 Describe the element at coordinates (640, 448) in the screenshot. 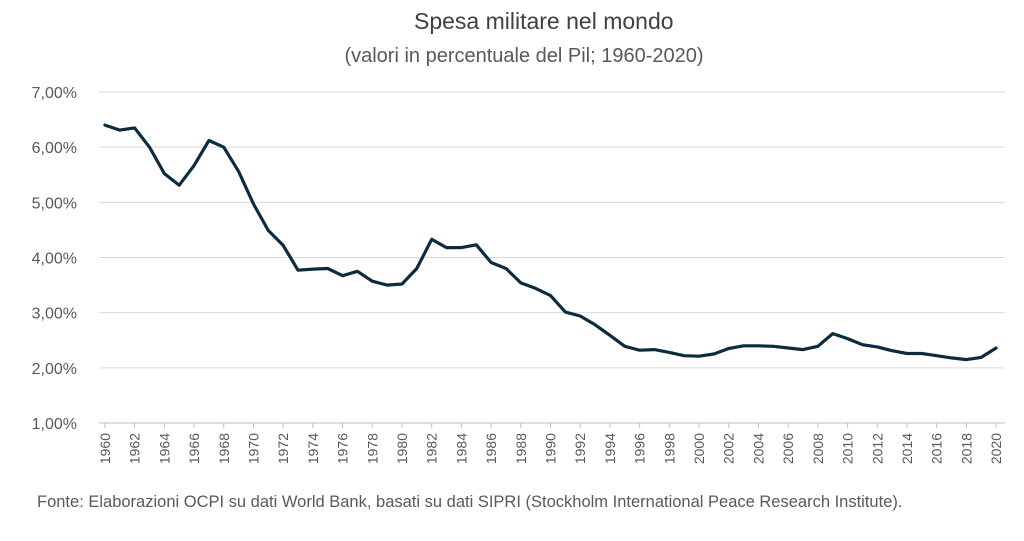

I see `x-tick-label: 1996` at that location.